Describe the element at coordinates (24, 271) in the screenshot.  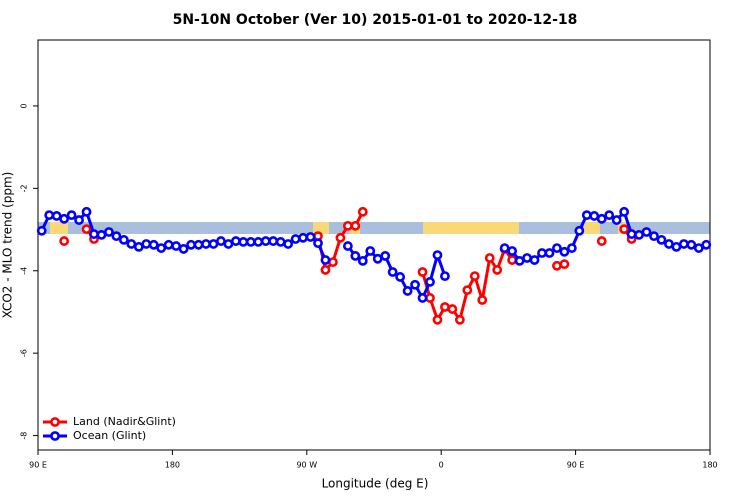
I see `y-tick-label: -4` at that location.